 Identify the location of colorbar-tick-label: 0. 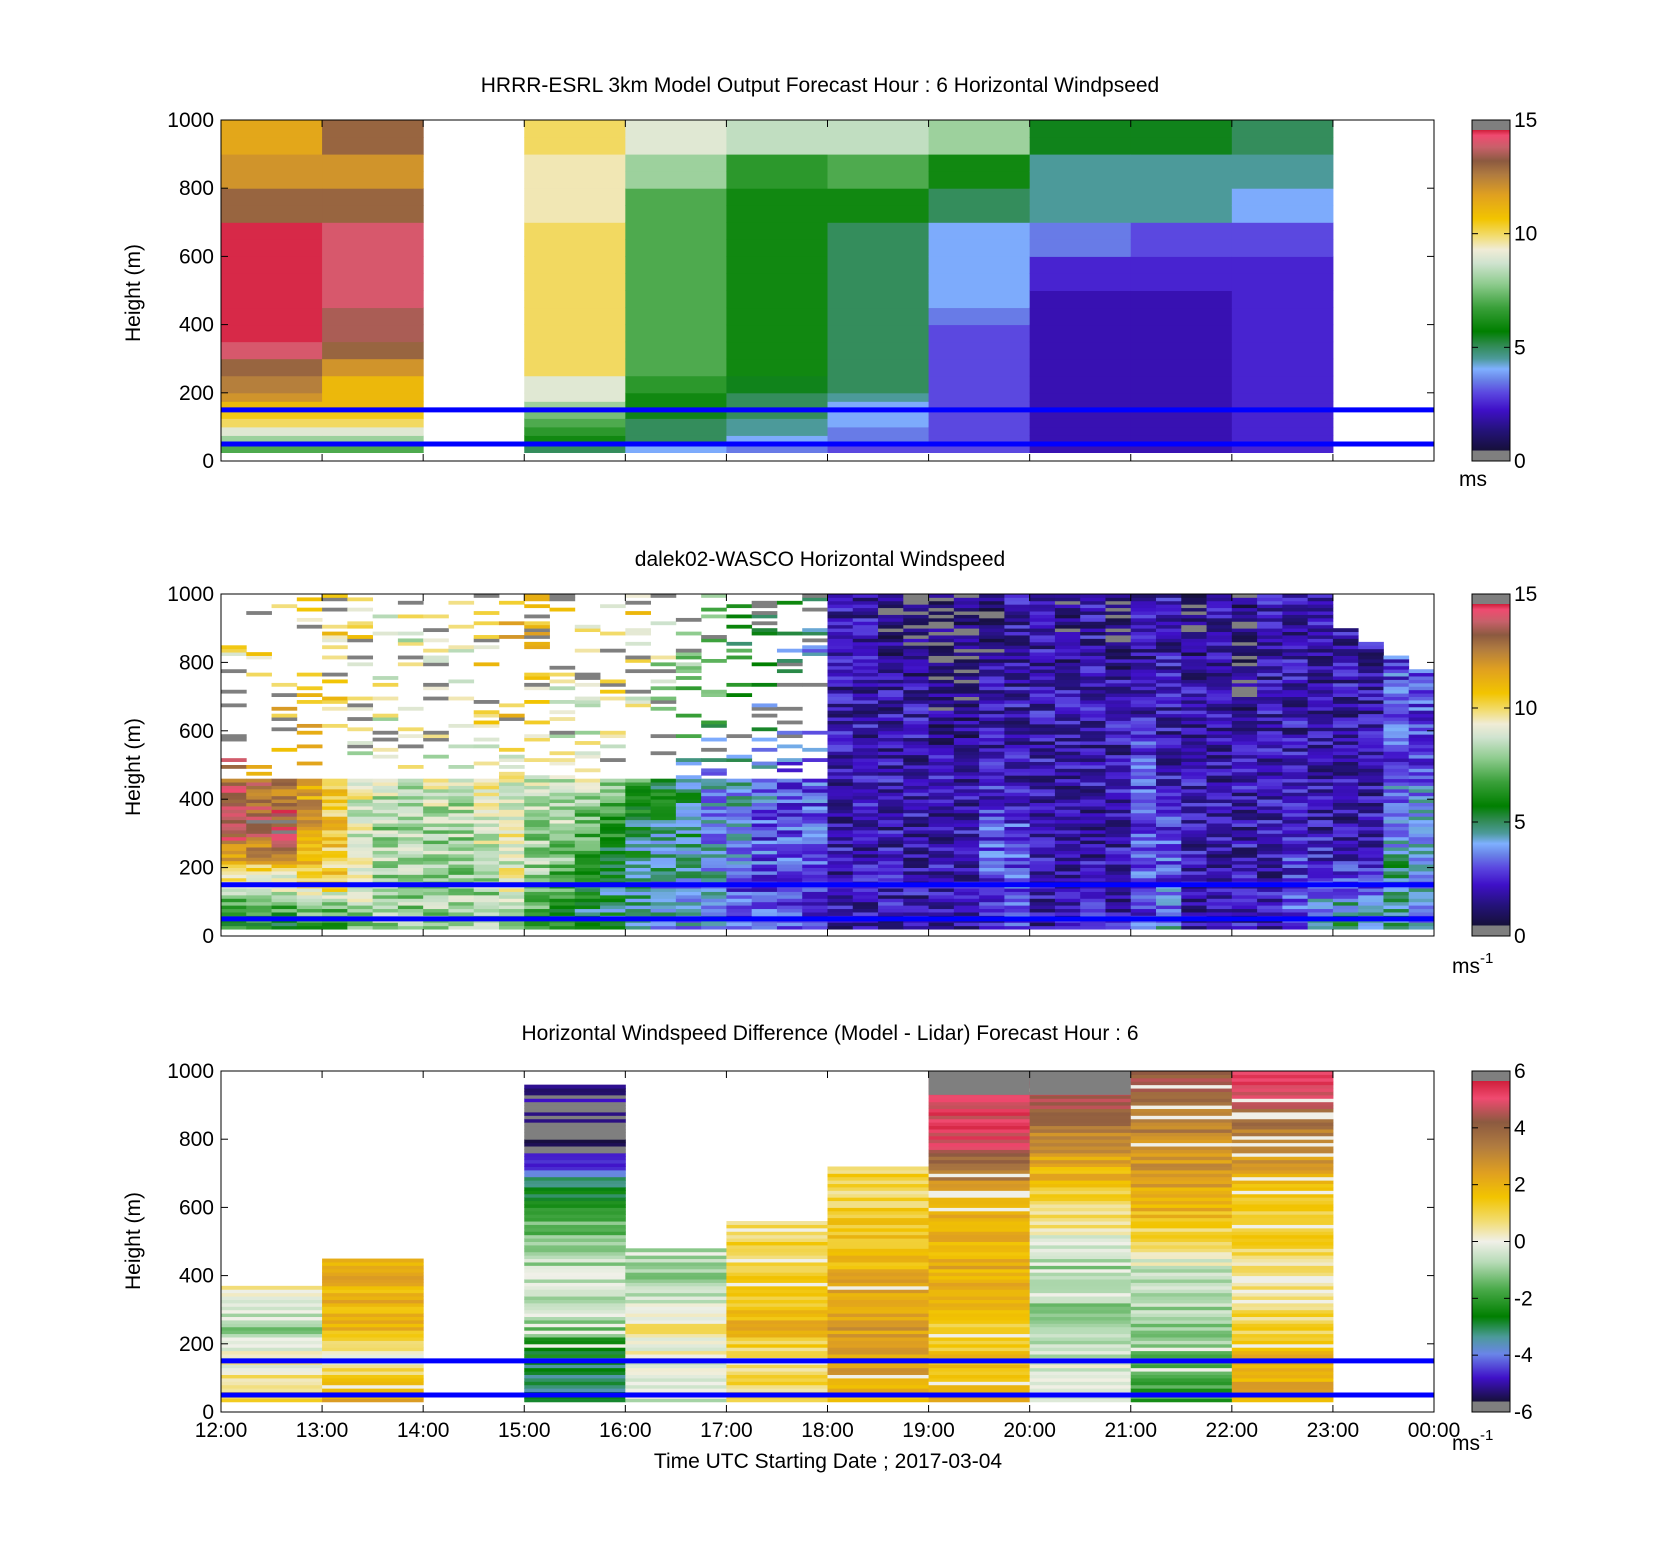
(1520, 461).